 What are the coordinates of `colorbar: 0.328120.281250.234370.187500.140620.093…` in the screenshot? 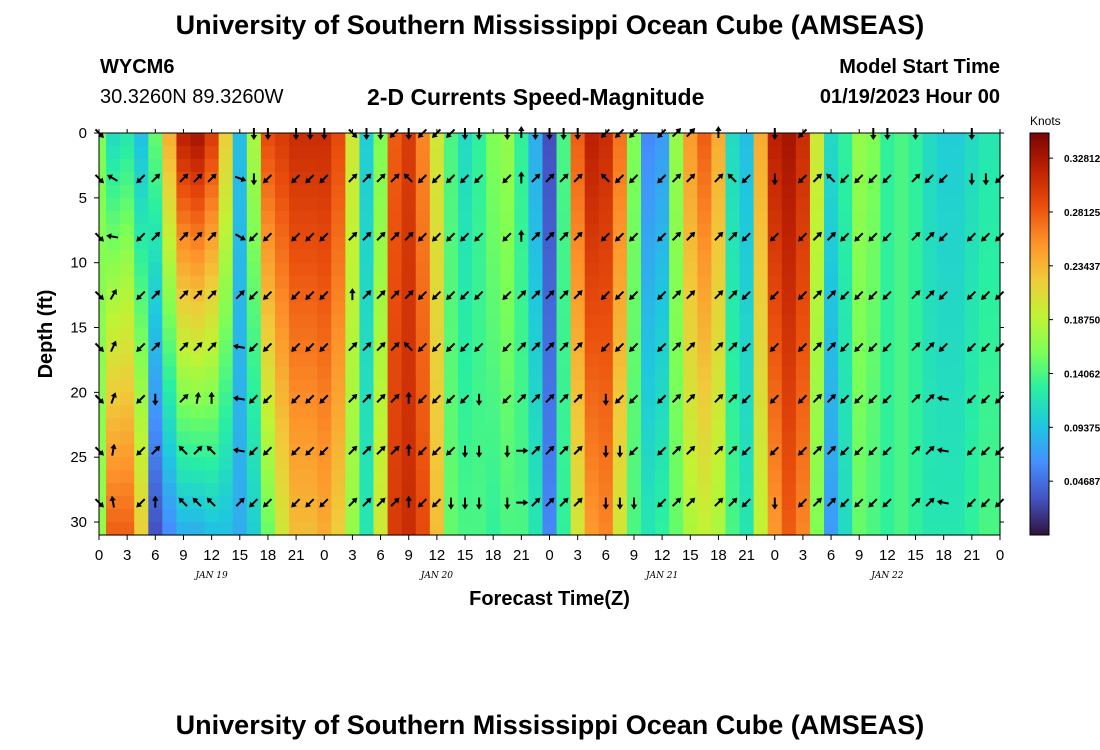 It's located at (1064, 334).